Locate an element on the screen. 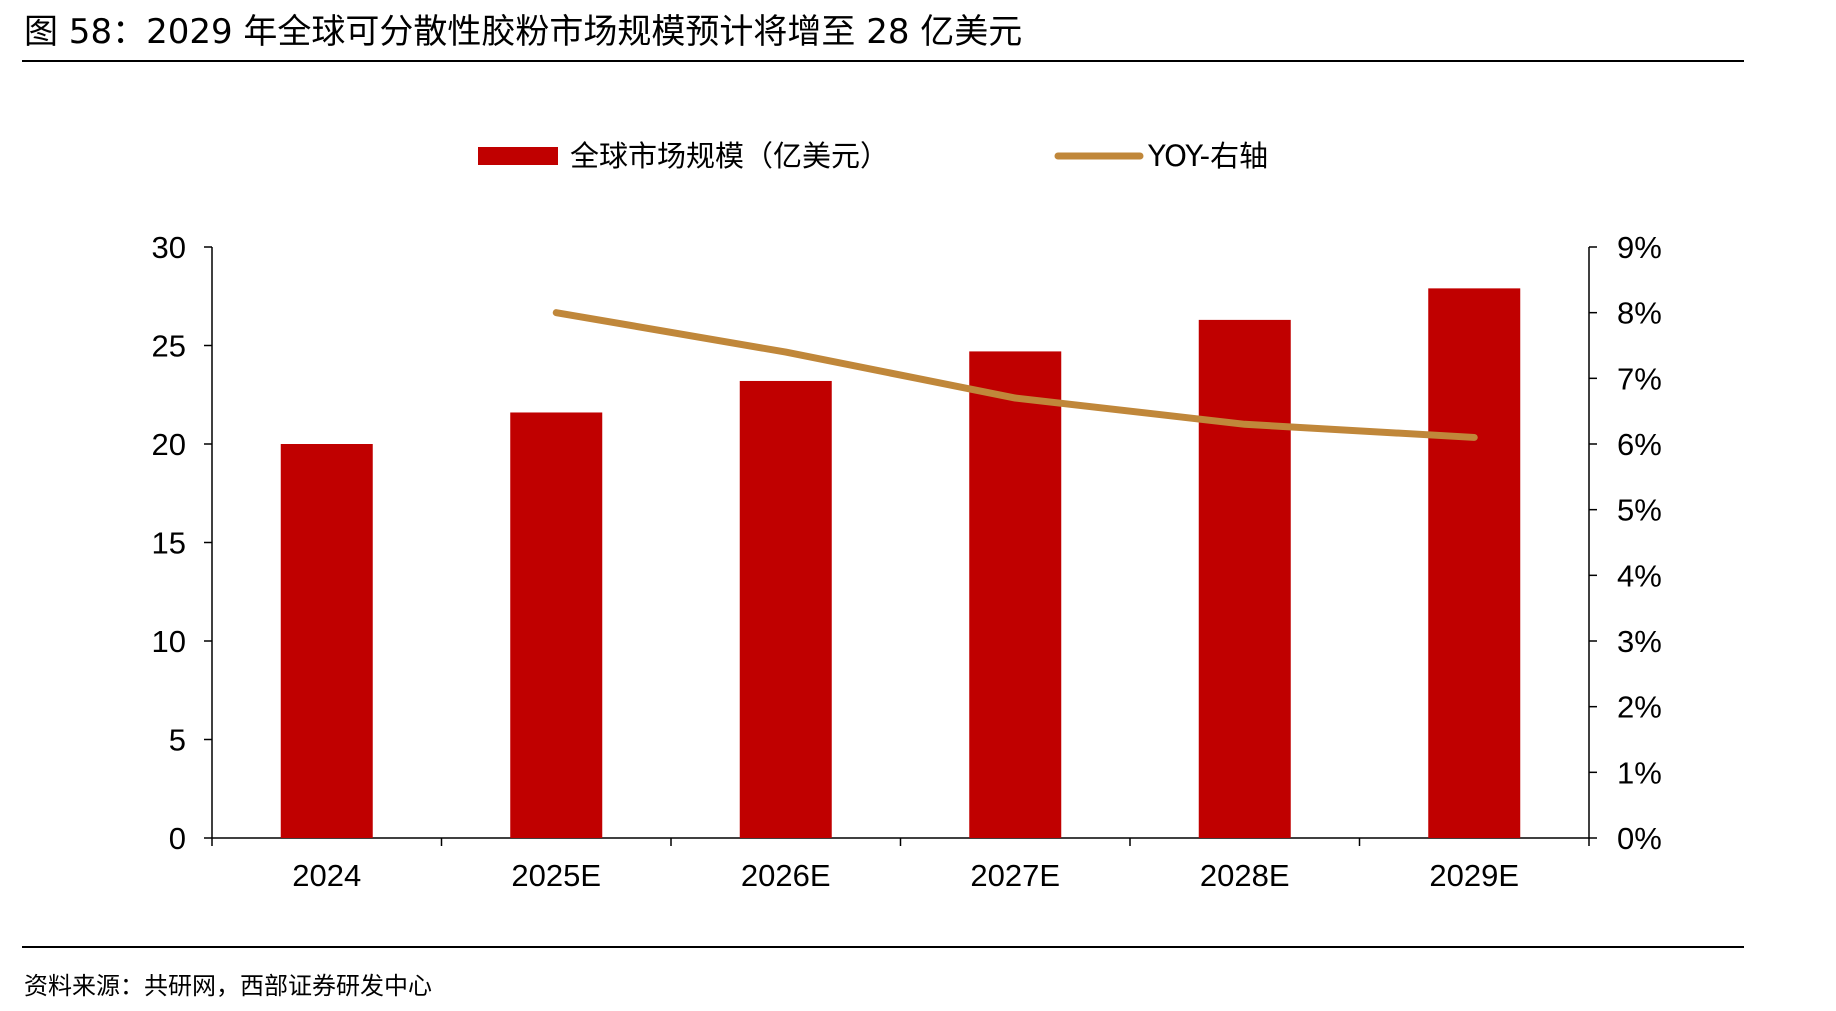  right-tick-label: 1% is located at coordinates (1639, 772).